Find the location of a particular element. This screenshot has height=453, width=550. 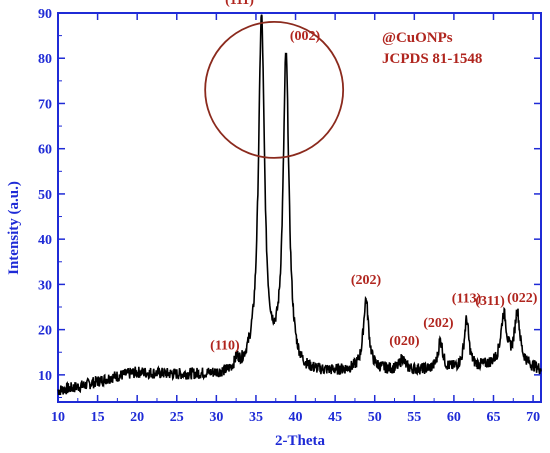

y-tick-label: 10 is located at coordinates (45, 376).